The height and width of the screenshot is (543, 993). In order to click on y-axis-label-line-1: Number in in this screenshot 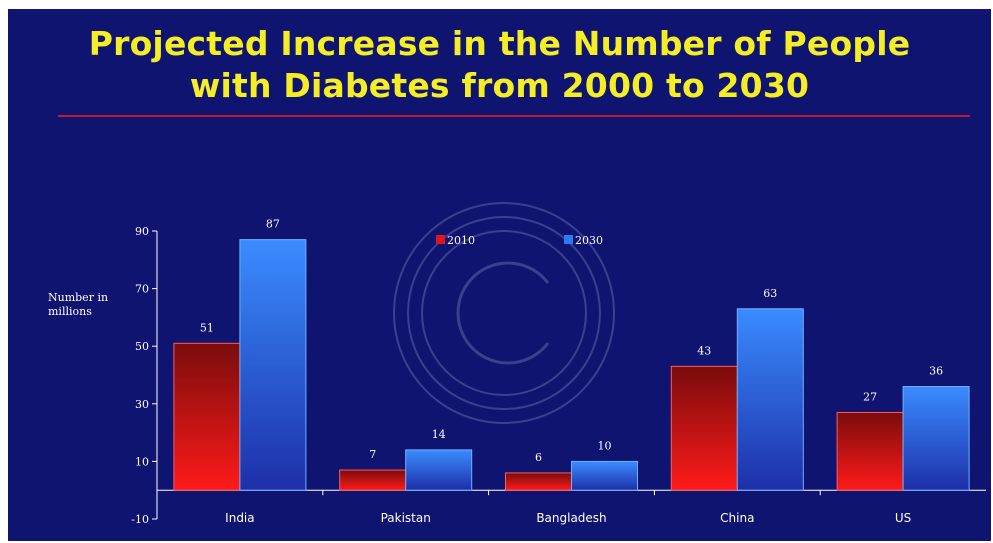, I will do `click(78, 297)`.